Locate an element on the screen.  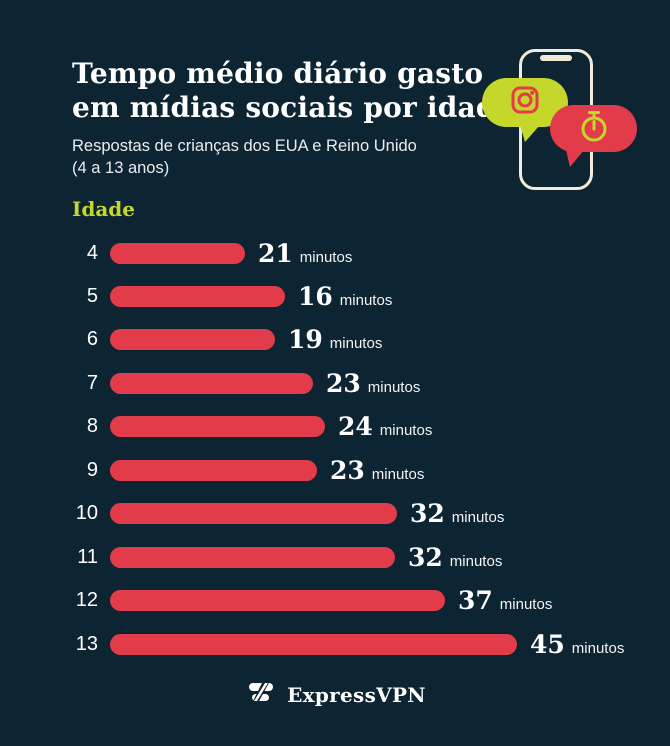
chart-row: 4 21 minutos is located at coordinates (335, 253).